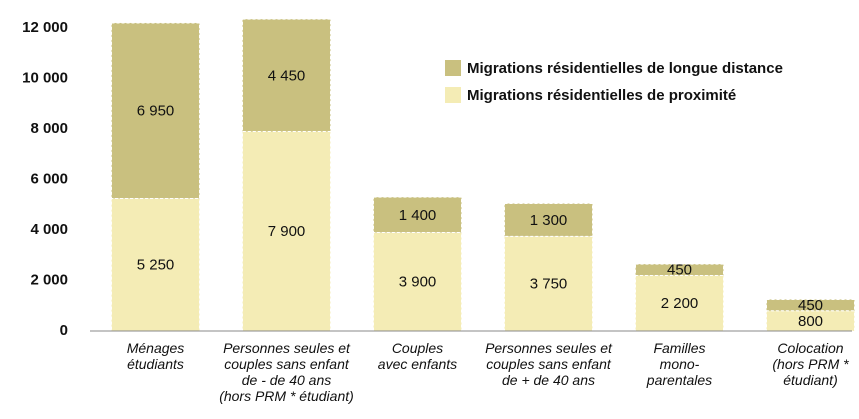 Image resolution: width=859 pixels, height=419 pixels. I want to click on y-tick-label: 0, so click(64, 330).